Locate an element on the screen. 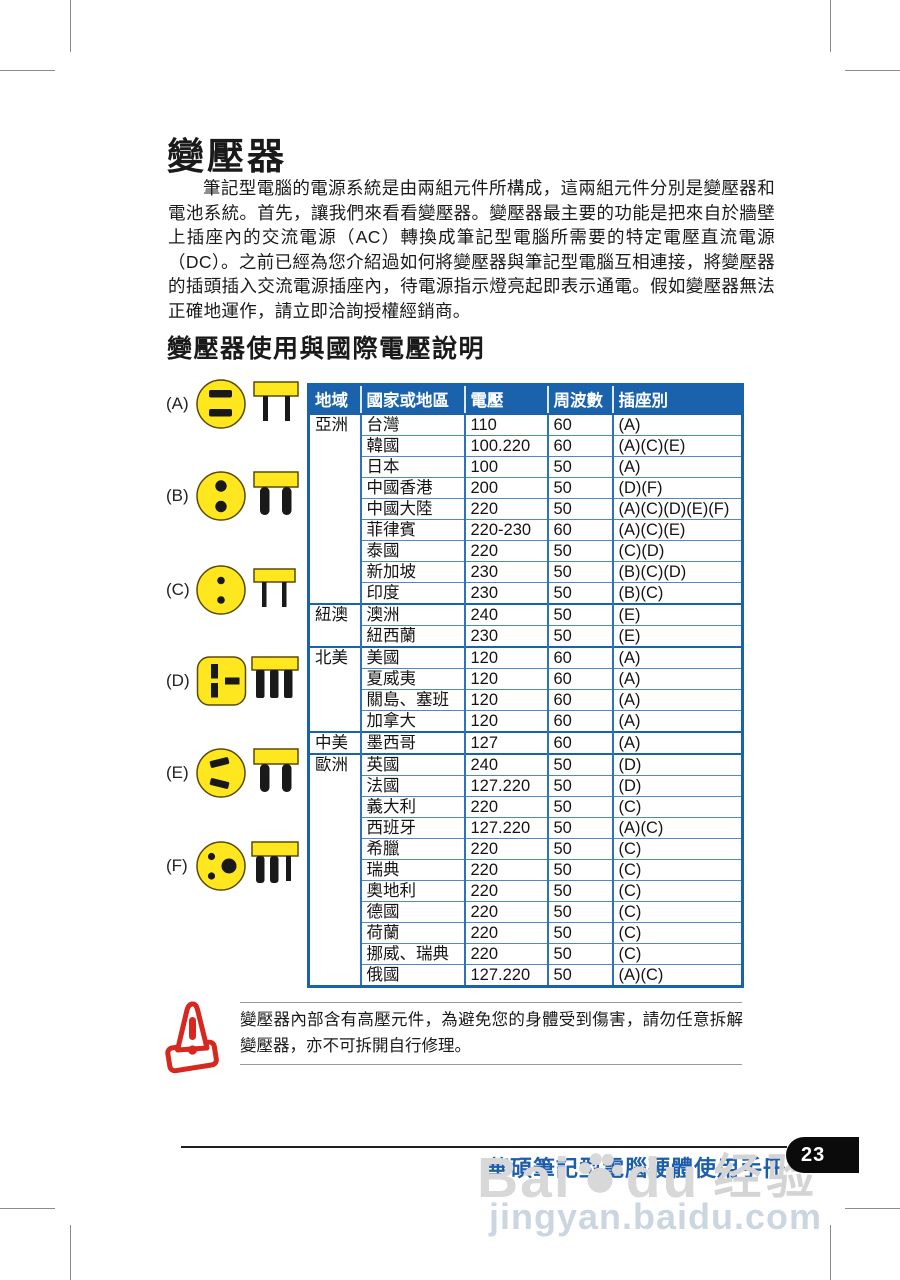  voltage-cell: 220-230 is located at coordinates (505, 530).